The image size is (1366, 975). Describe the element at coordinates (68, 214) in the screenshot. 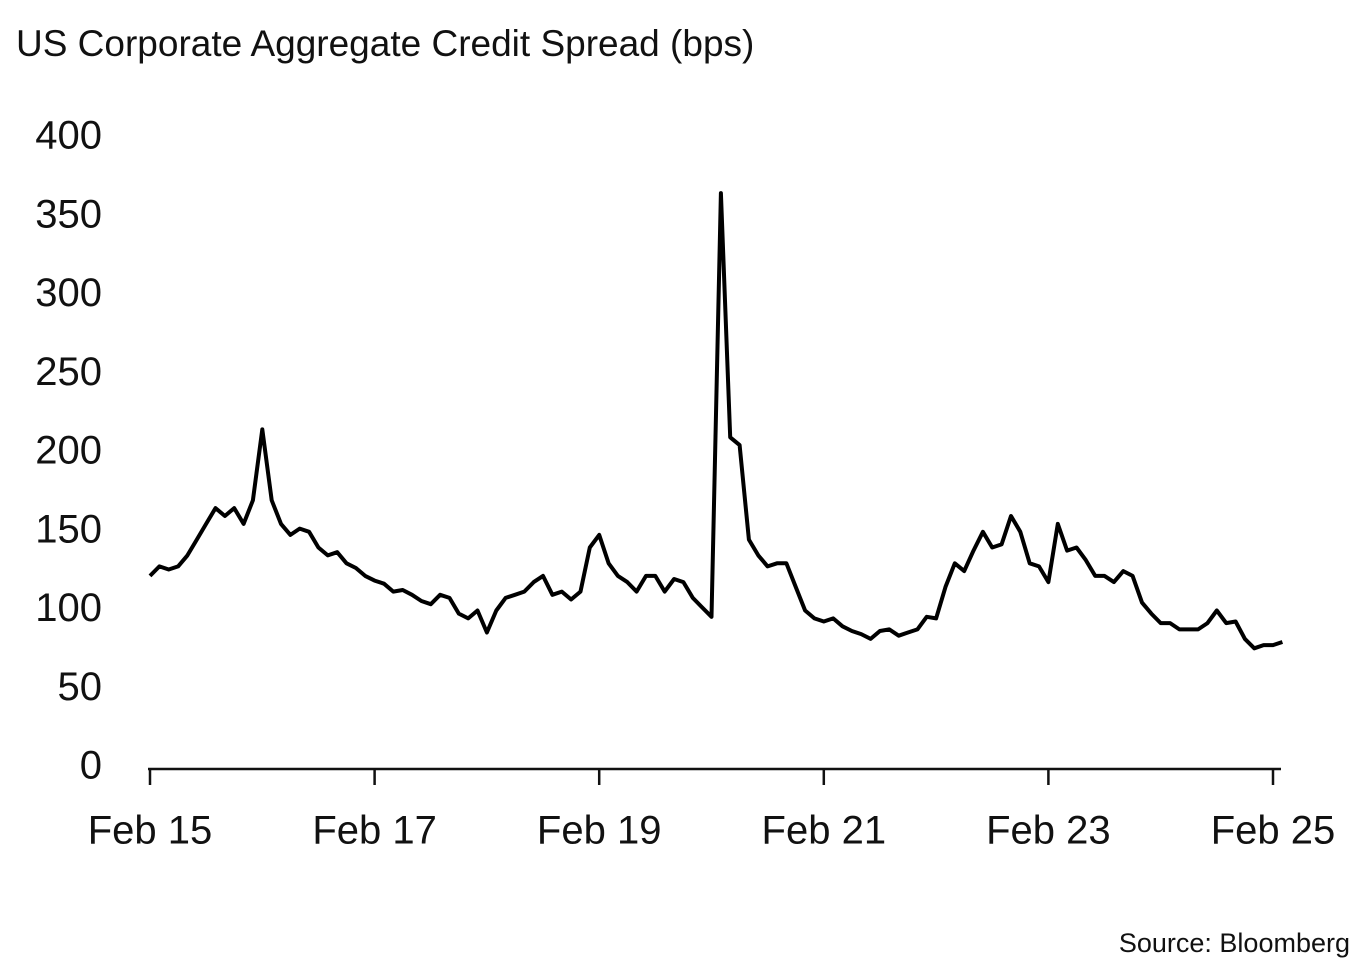

I see `y-tick-label: 350` at that location.